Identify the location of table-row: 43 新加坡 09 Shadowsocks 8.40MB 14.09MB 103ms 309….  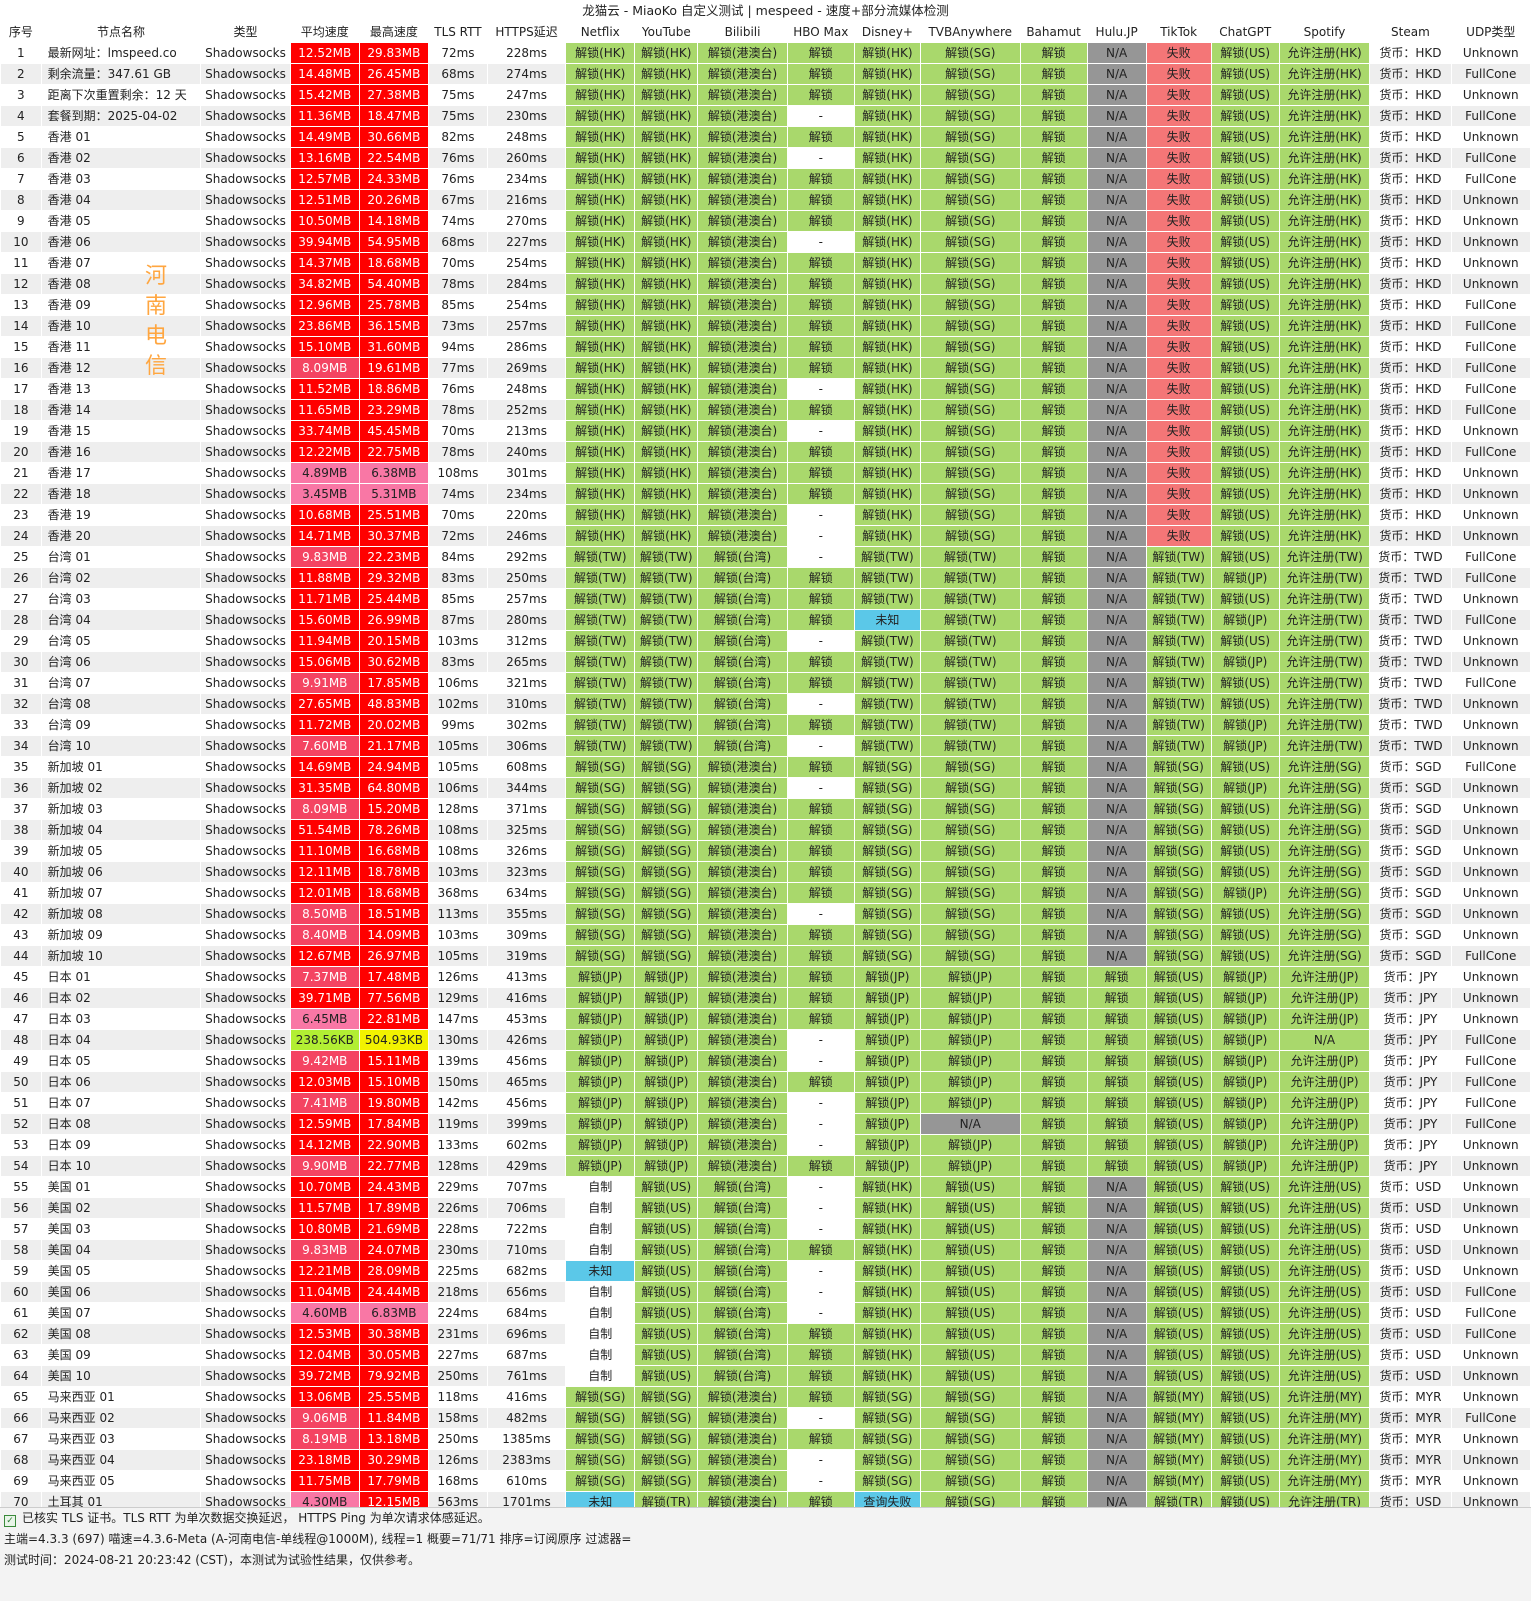
(765, 935).